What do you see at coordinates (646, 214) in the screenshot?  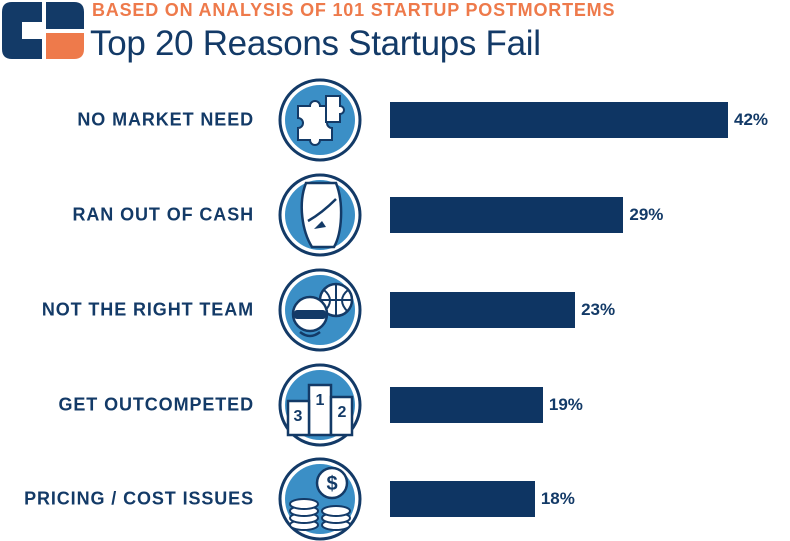 I see `value-label: 29%` at bounding box center [646, 214].